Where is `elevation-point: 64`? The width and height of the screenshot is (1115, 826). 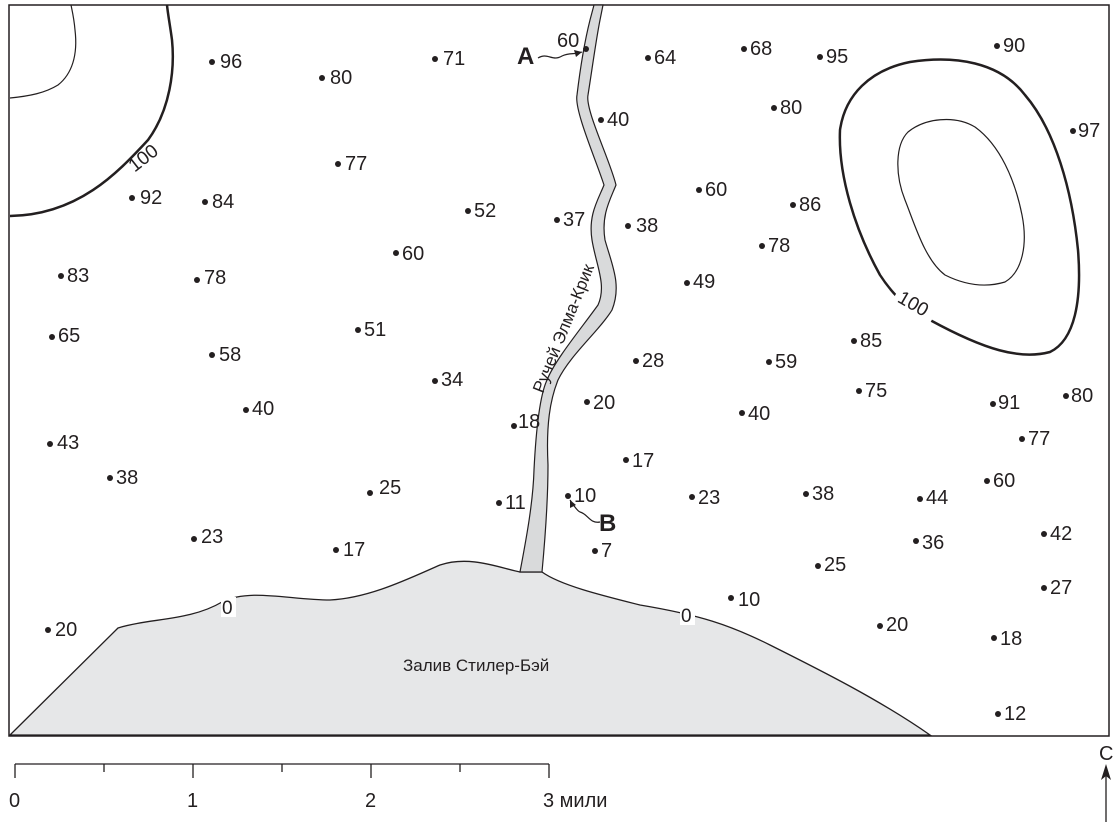 elevation-point: 64 is located at coordinates (660, 58).